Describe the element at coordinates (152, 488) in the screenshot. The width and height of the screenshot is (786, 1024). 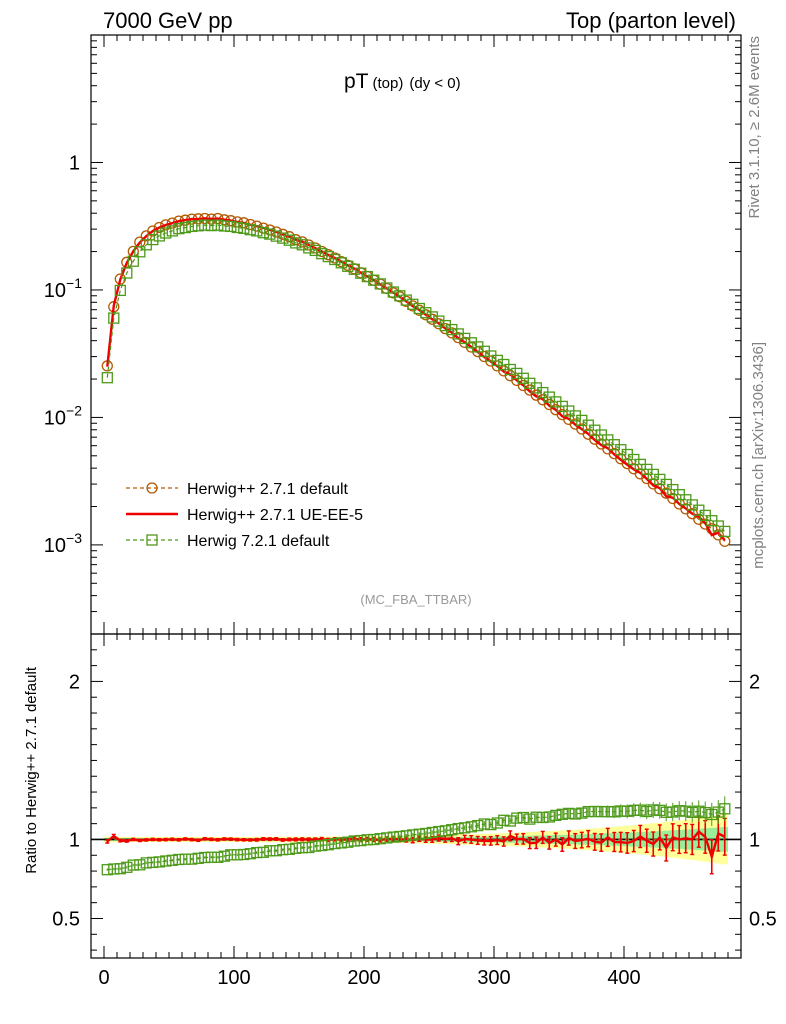
I see `legend-marker-circle` at that location.